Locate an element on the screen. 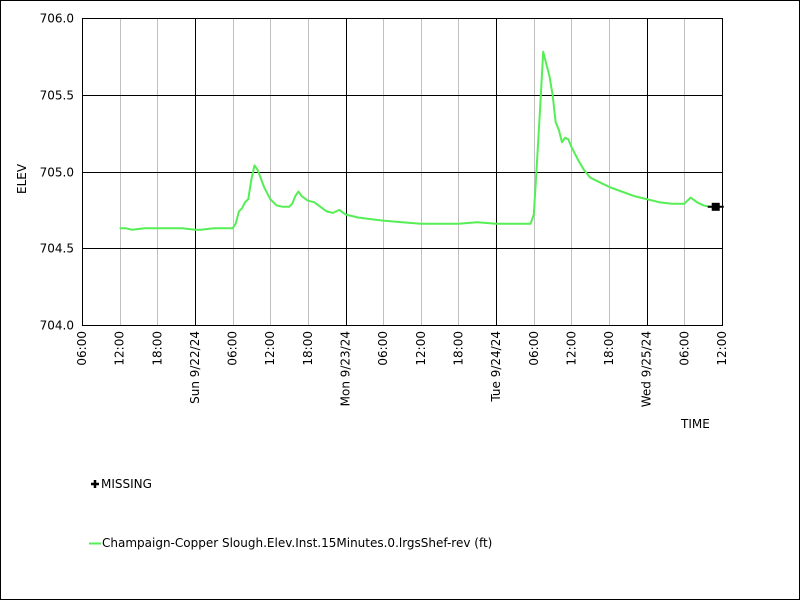 The width and height of the screenshot is (800, 600). x-axis-label: TIME is located at coordinates (695, 424).